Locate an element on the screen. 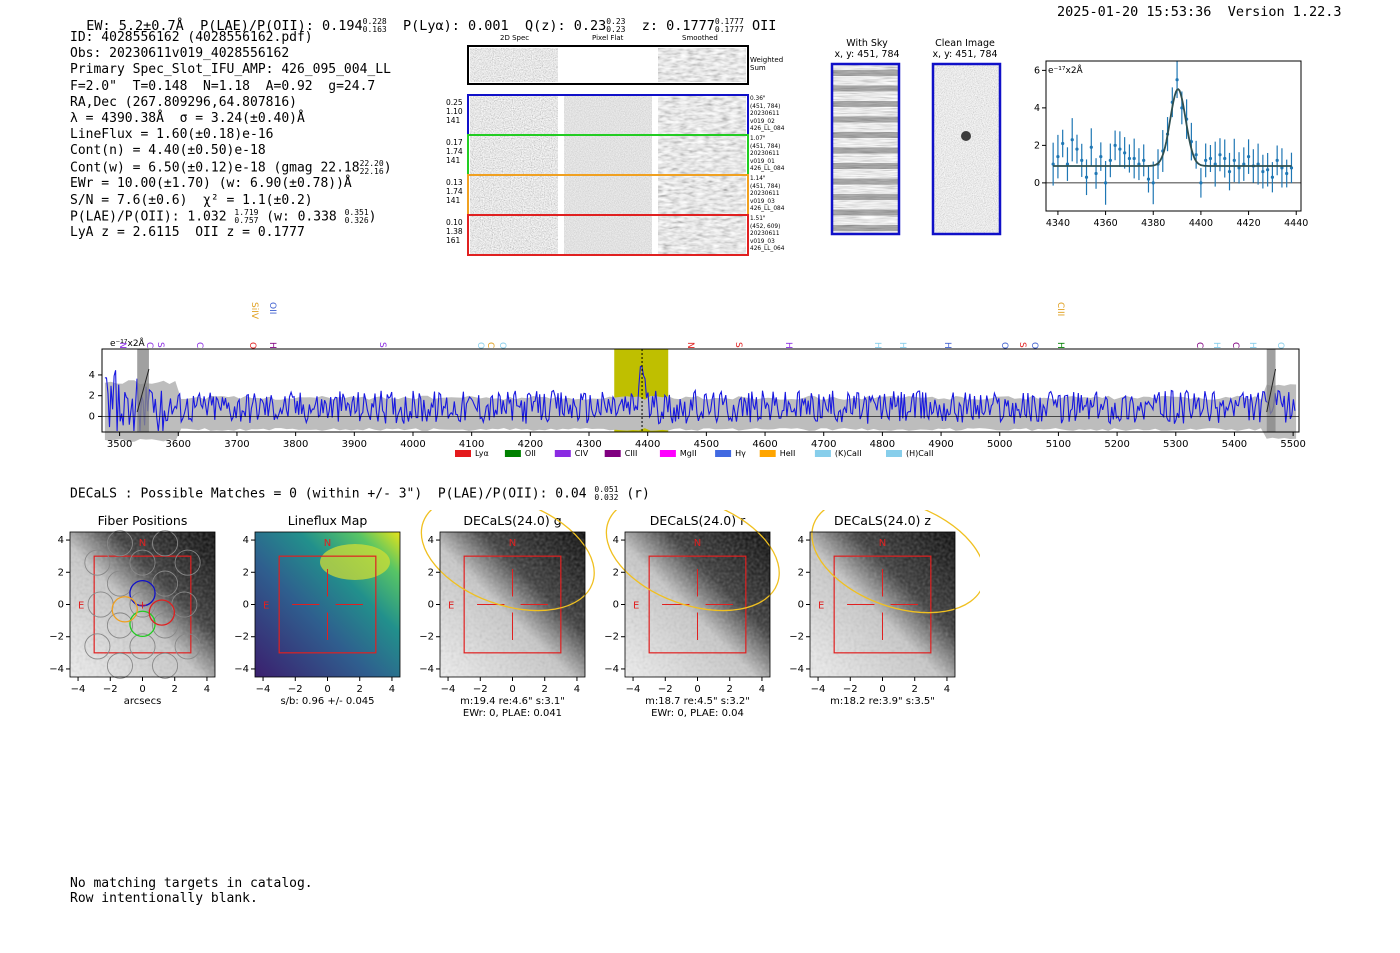 The image size is (1400, 953). sky-cutout-noise is located at coordinates (512, 604).